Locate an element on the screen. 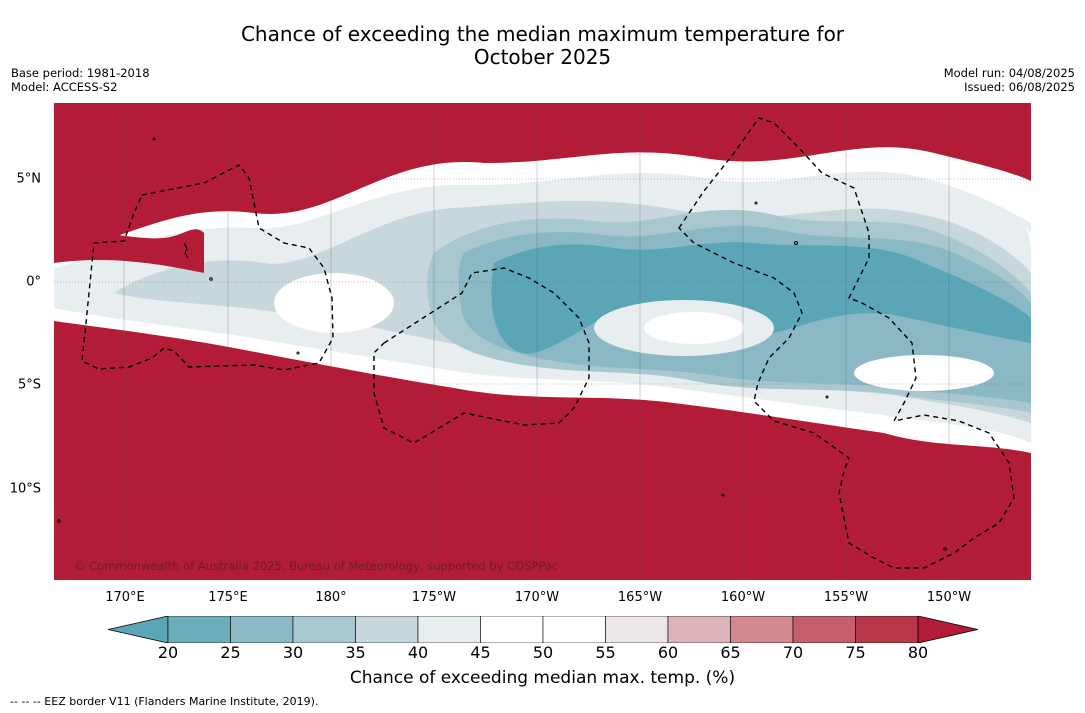 The width and height of the screenshot is (1085, 713). lon-label: 180° is located at coordinates (331, 597).